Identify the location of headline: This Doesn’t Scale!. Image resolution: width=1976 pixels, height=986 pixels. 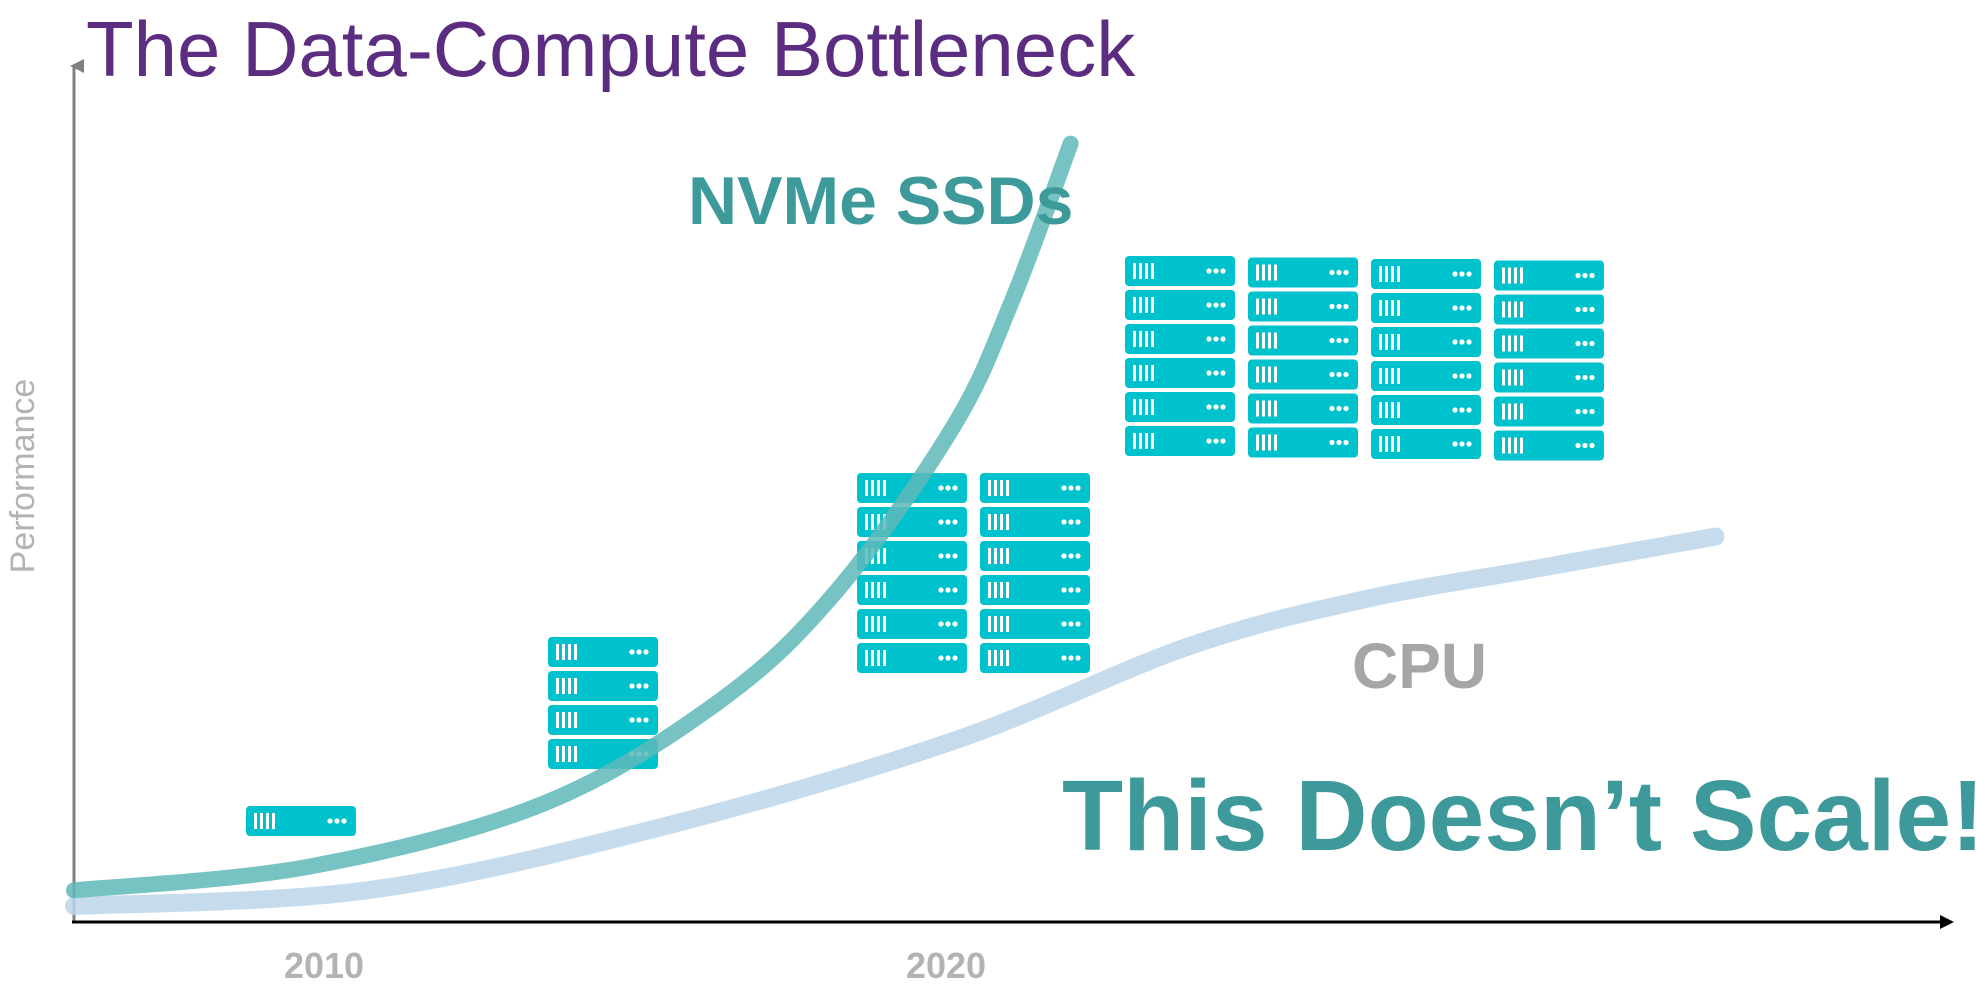
(1519, 816).